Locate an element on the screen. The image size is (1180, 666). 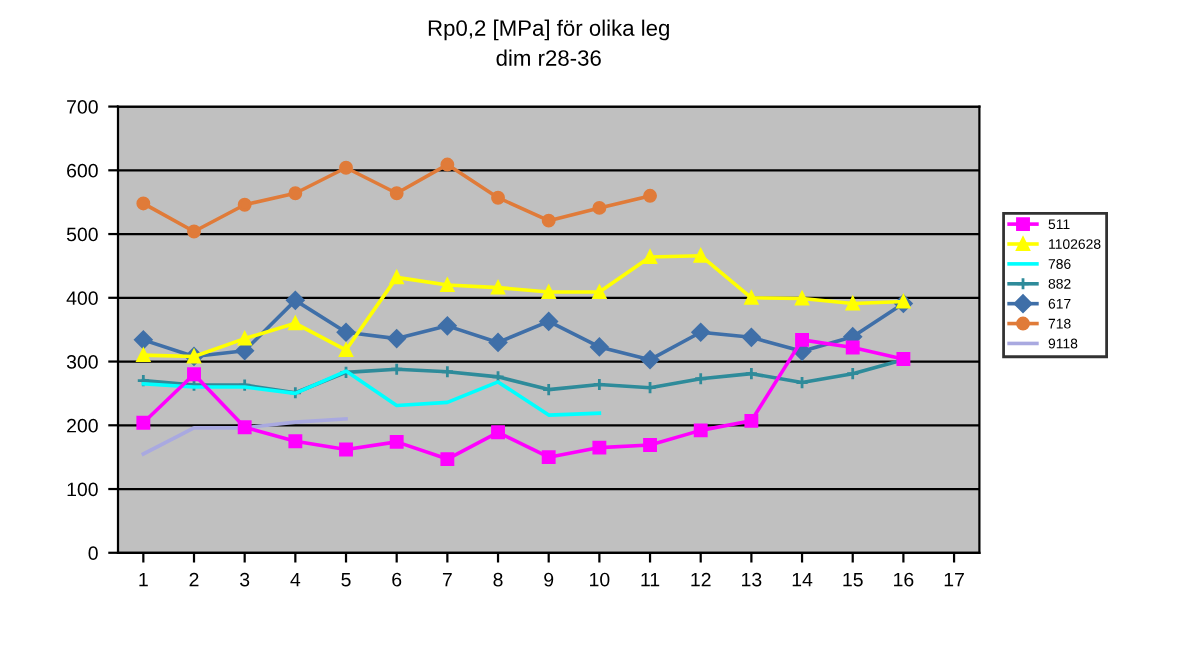
x-tick-label: 13 is located at coordinates (752, 579).